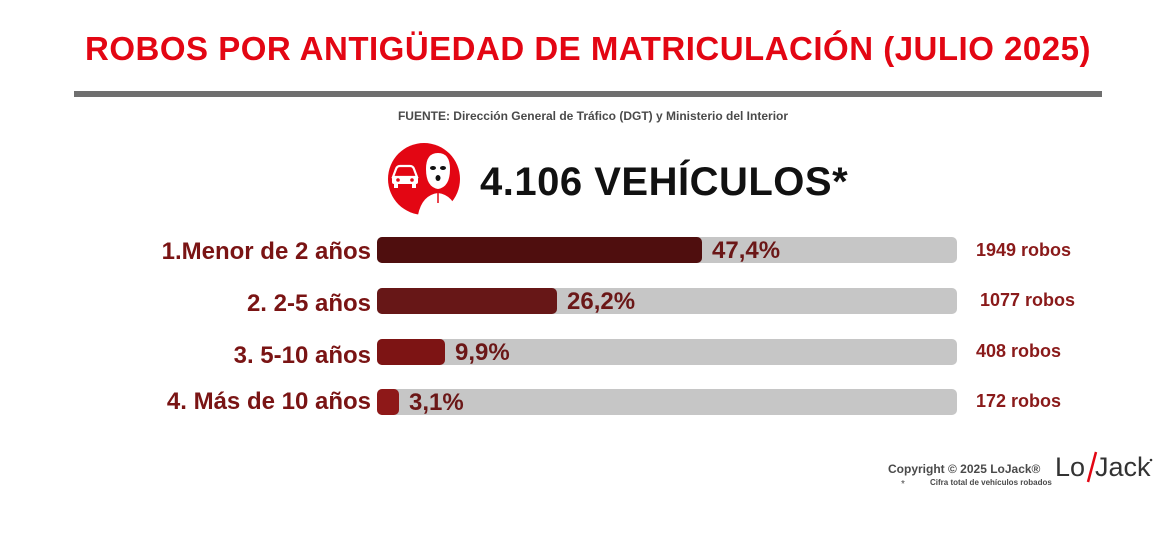 Image resolution: width=1172 pixels, height=541 pixels. Describe the element at coordinates (588, 94) in the screenshot. I see `title-divider` at that location.